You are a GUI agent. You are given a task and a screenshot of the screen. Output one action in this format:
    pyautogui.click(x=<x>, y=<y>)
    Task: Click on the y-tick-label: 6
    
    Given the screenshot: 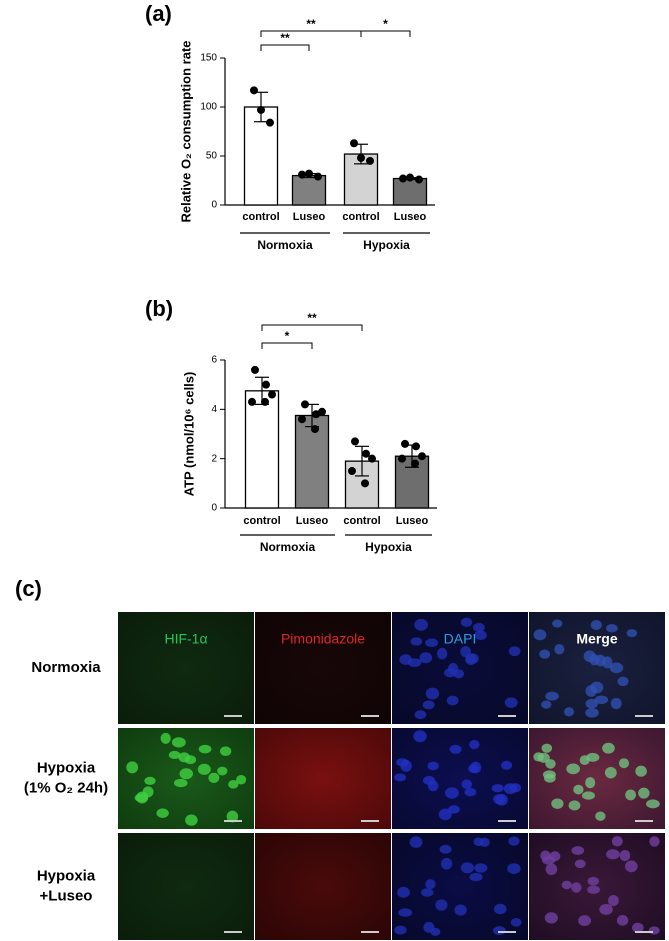 What is the action you would take?
    pyautogui.click(x=214, y=360)
    